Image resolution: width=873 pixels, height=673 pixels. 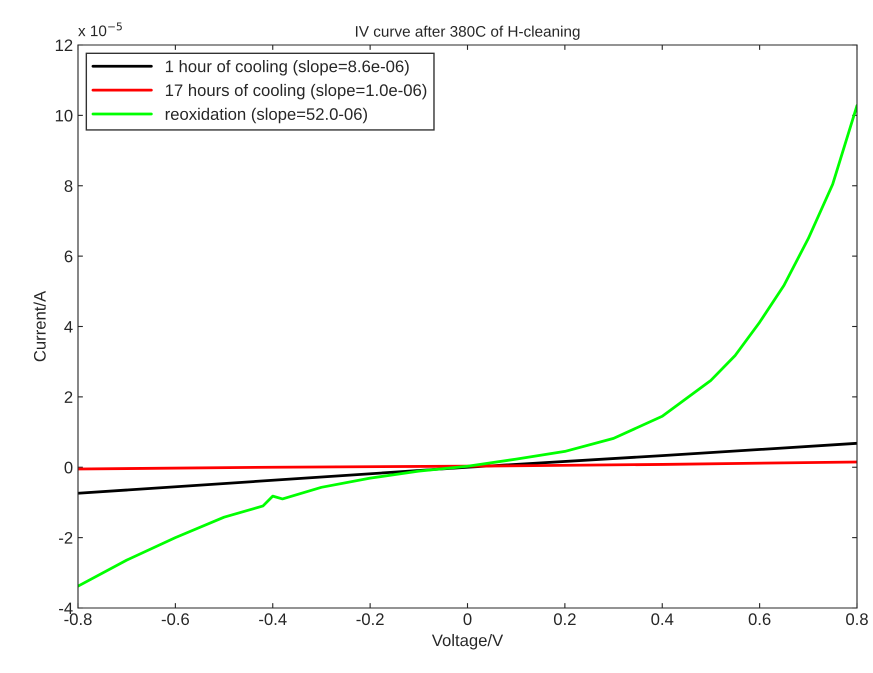 What do you see at coordinates (565, 619) in the screenshot?
I see `x-tick-label: 0.2` at bounding box center [565, 619].